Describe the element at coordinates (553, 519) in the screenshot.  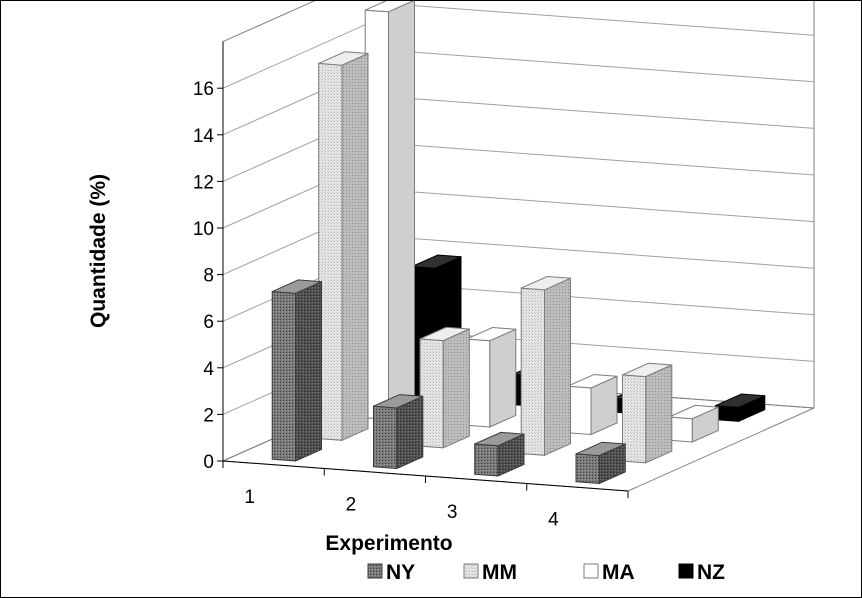
I see `x-tick-label: 4` at that location.